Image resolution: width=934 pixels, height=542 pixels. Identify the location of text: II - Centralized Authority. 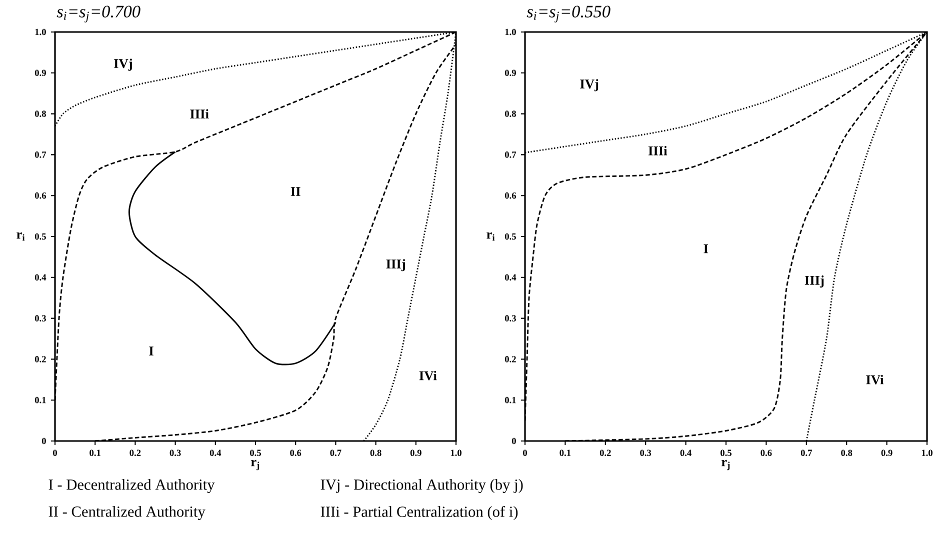
(127, 513).